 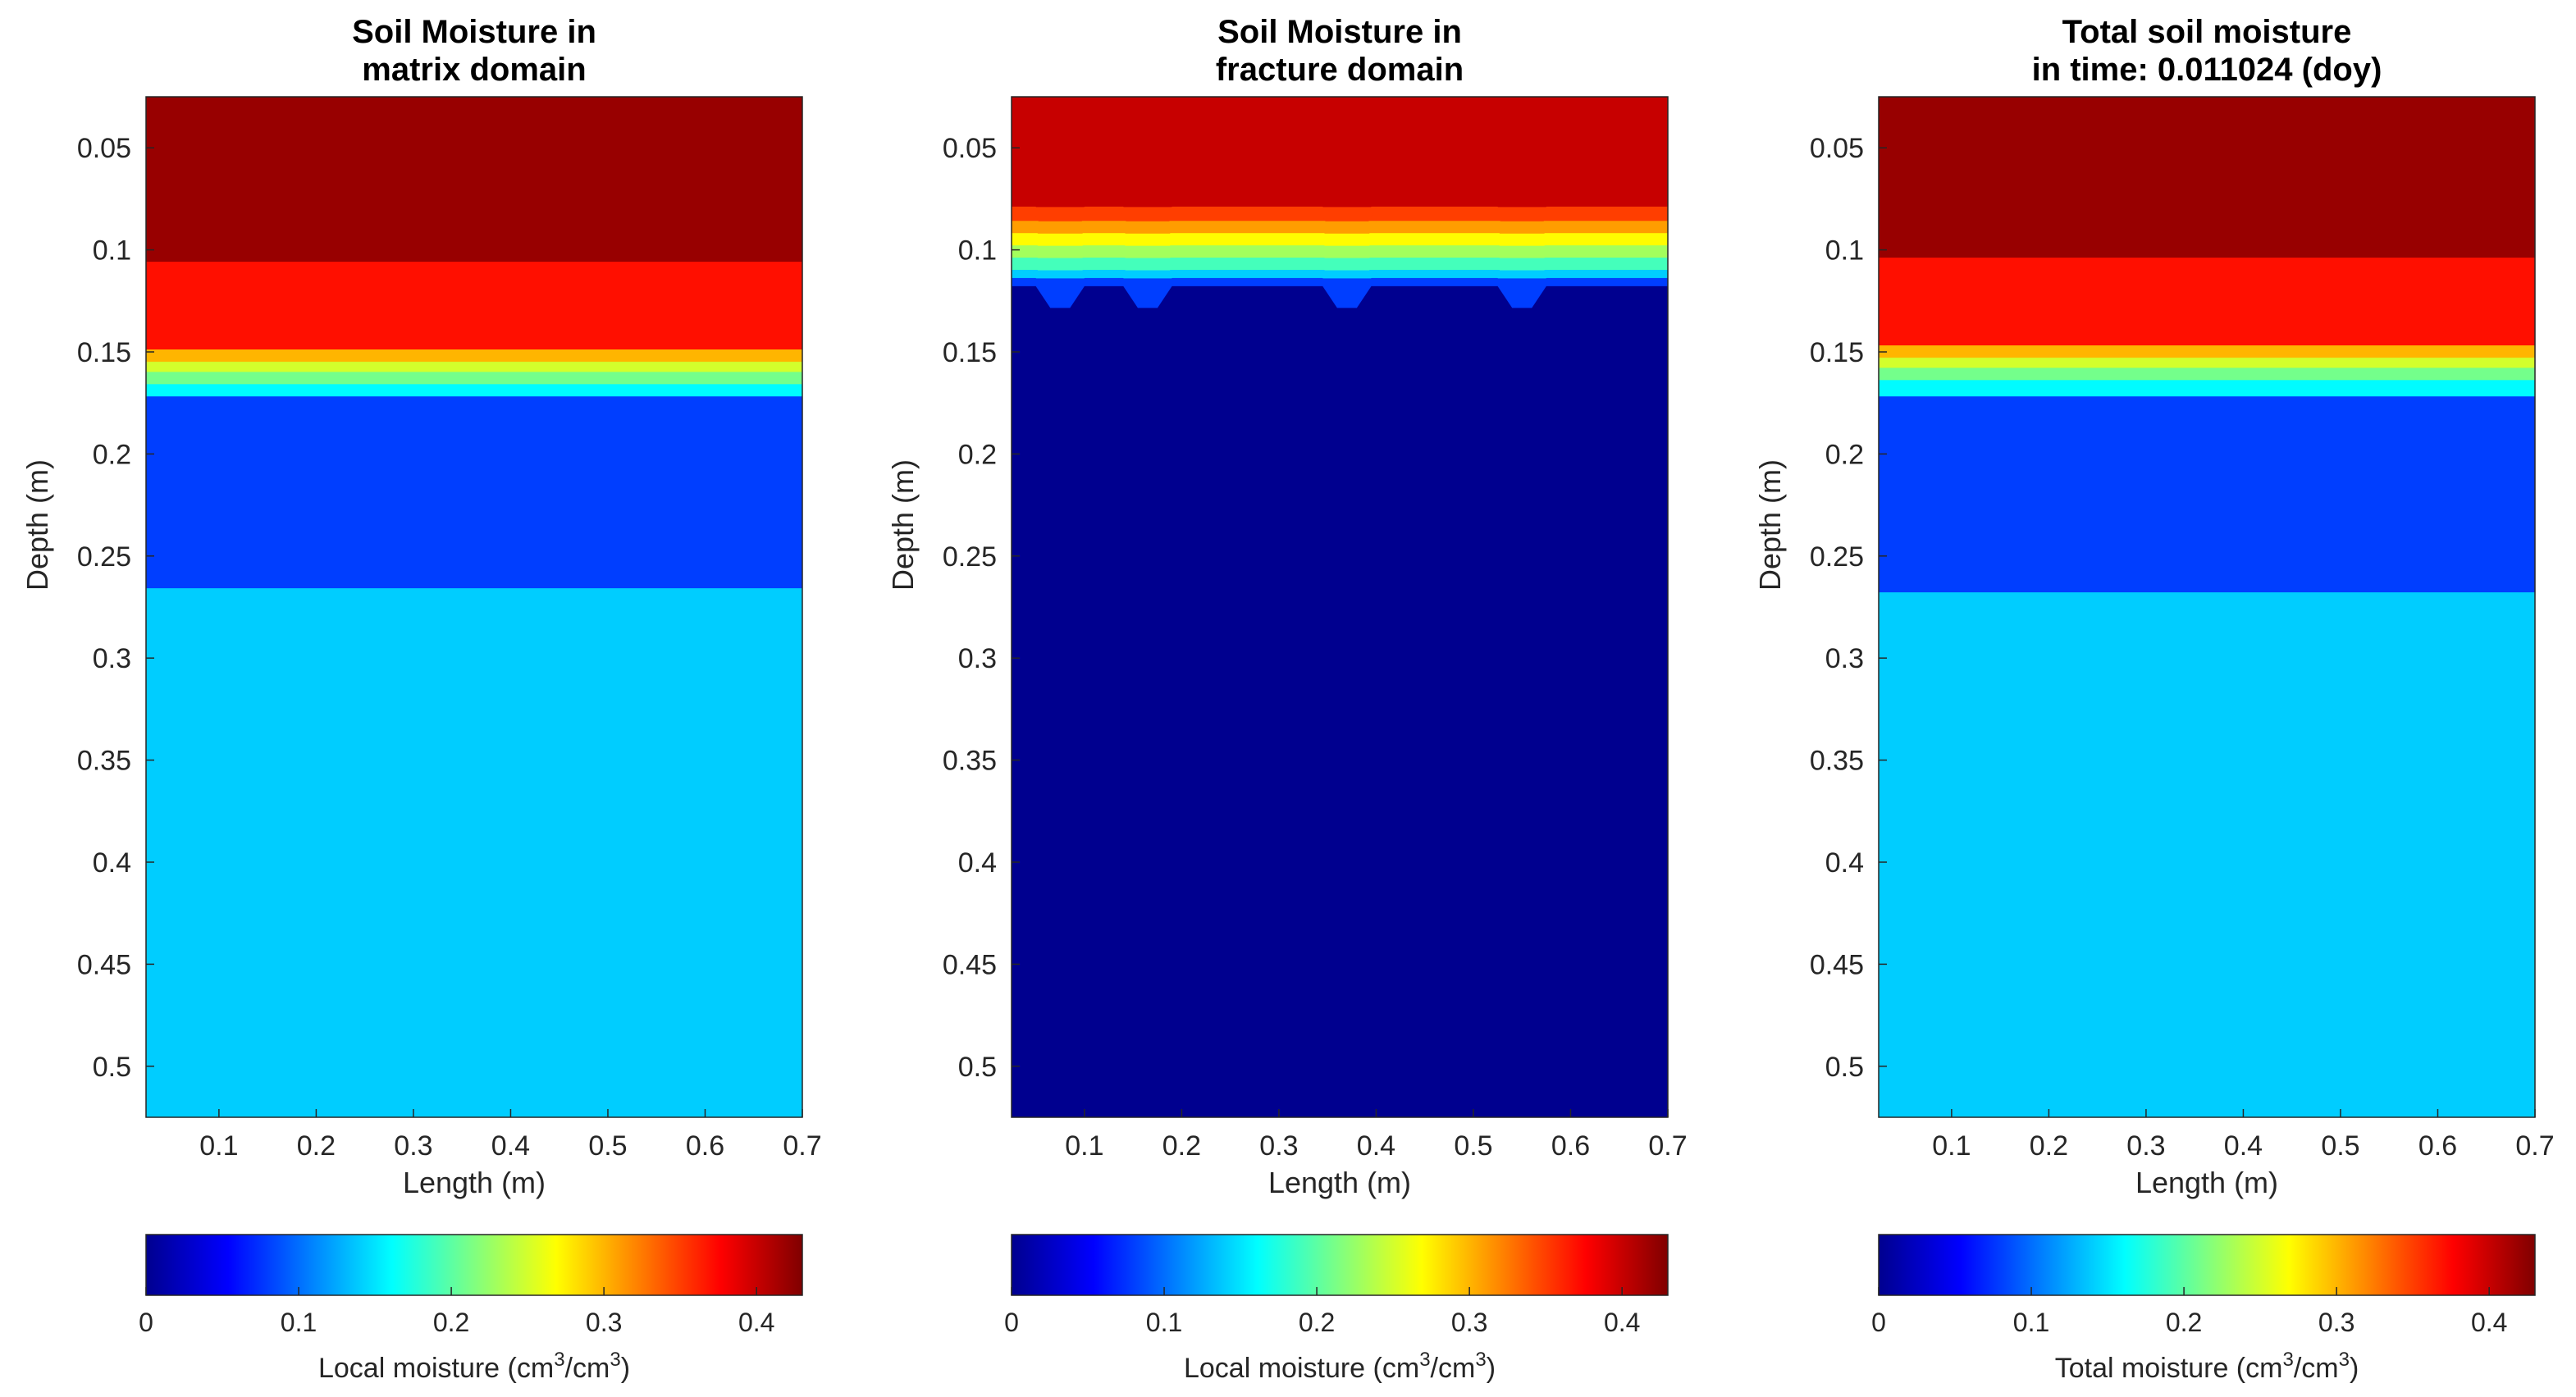 I want to click on chart-title-line: fracture domain, so click(x=1340, y=70).